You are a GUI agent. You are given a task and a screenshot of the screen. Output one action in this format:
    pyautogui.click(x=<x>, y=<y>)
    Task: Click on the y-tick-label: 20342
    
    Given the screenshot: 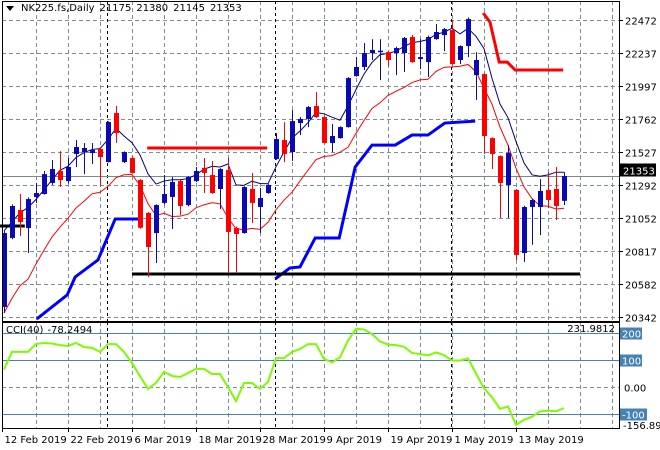 What is the action you would take?
    pyautogui.click(x=641, y=319)
    